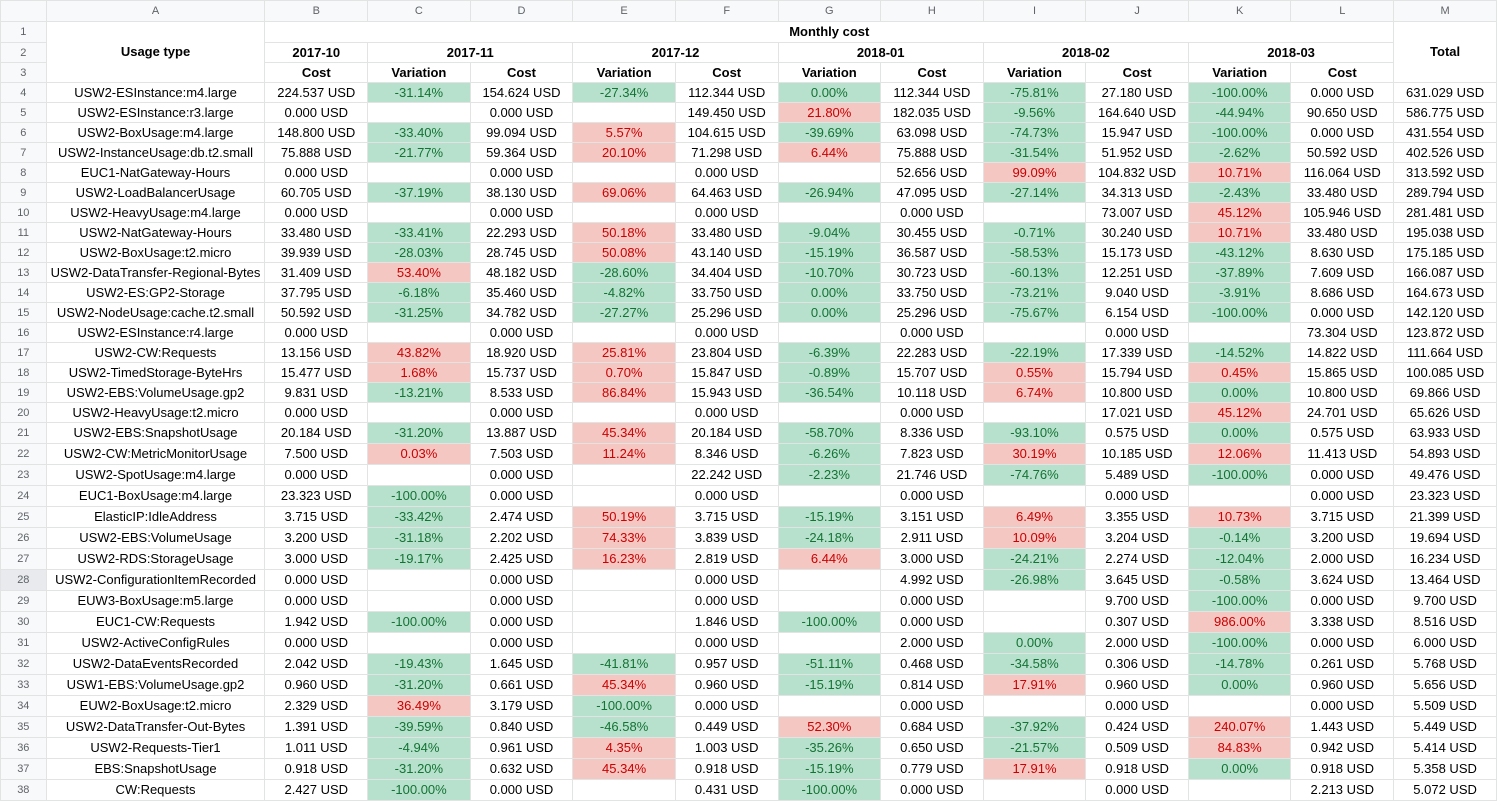 The image size is (1497, 801). I want to click on cost-cell: 10.185 USD, so click(1137, 454).